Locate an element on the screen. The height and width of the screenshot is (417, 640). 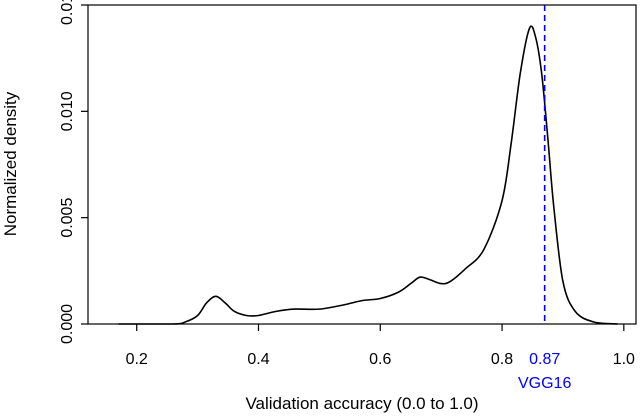
y-tick-label: 0.000 is located at coordinates (67, 324).